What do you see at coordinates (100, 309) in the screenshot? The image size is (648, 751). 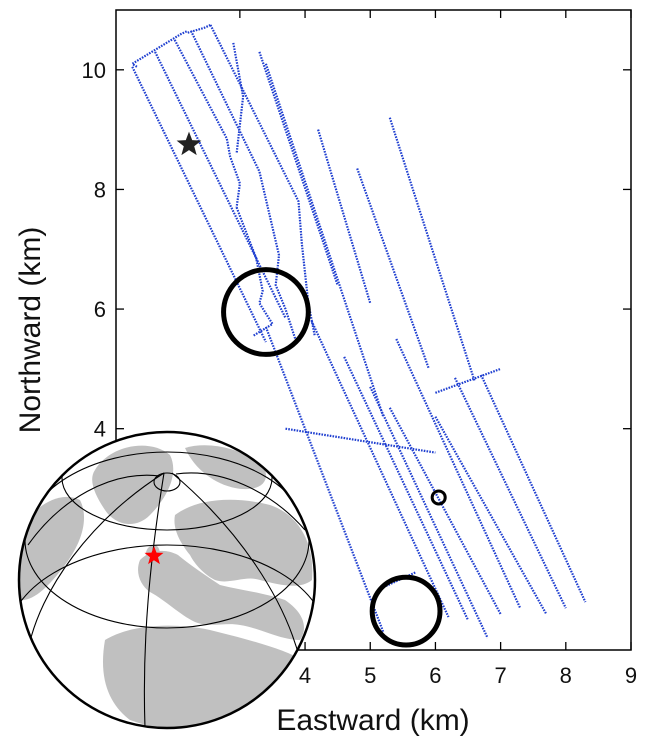 I see `y-tick-label: 6` at bounding box center [100, 309].